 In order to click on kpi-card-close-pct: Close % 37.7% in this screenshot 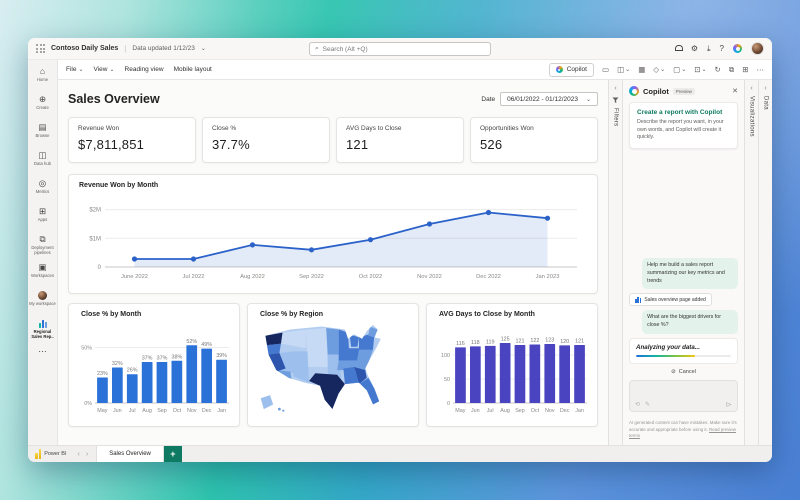, I will do `click(266, 140)`.